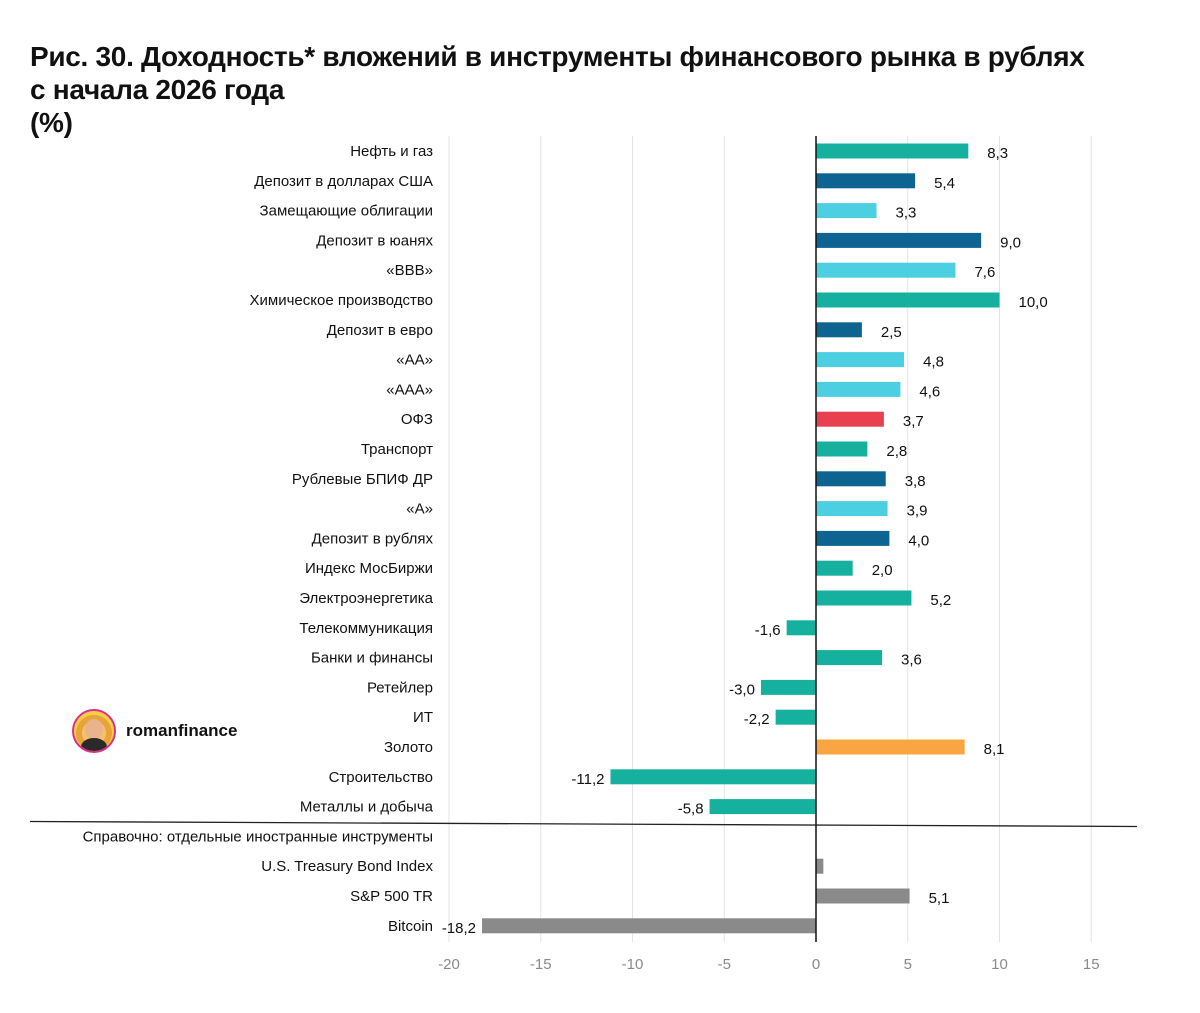 The width and height of the screenshot is (1200, 1013). What do you see at coordinates (366, 628) in the screenshot?
I see `category-label: Телекоммуникация` at bounding box center [366, 628].